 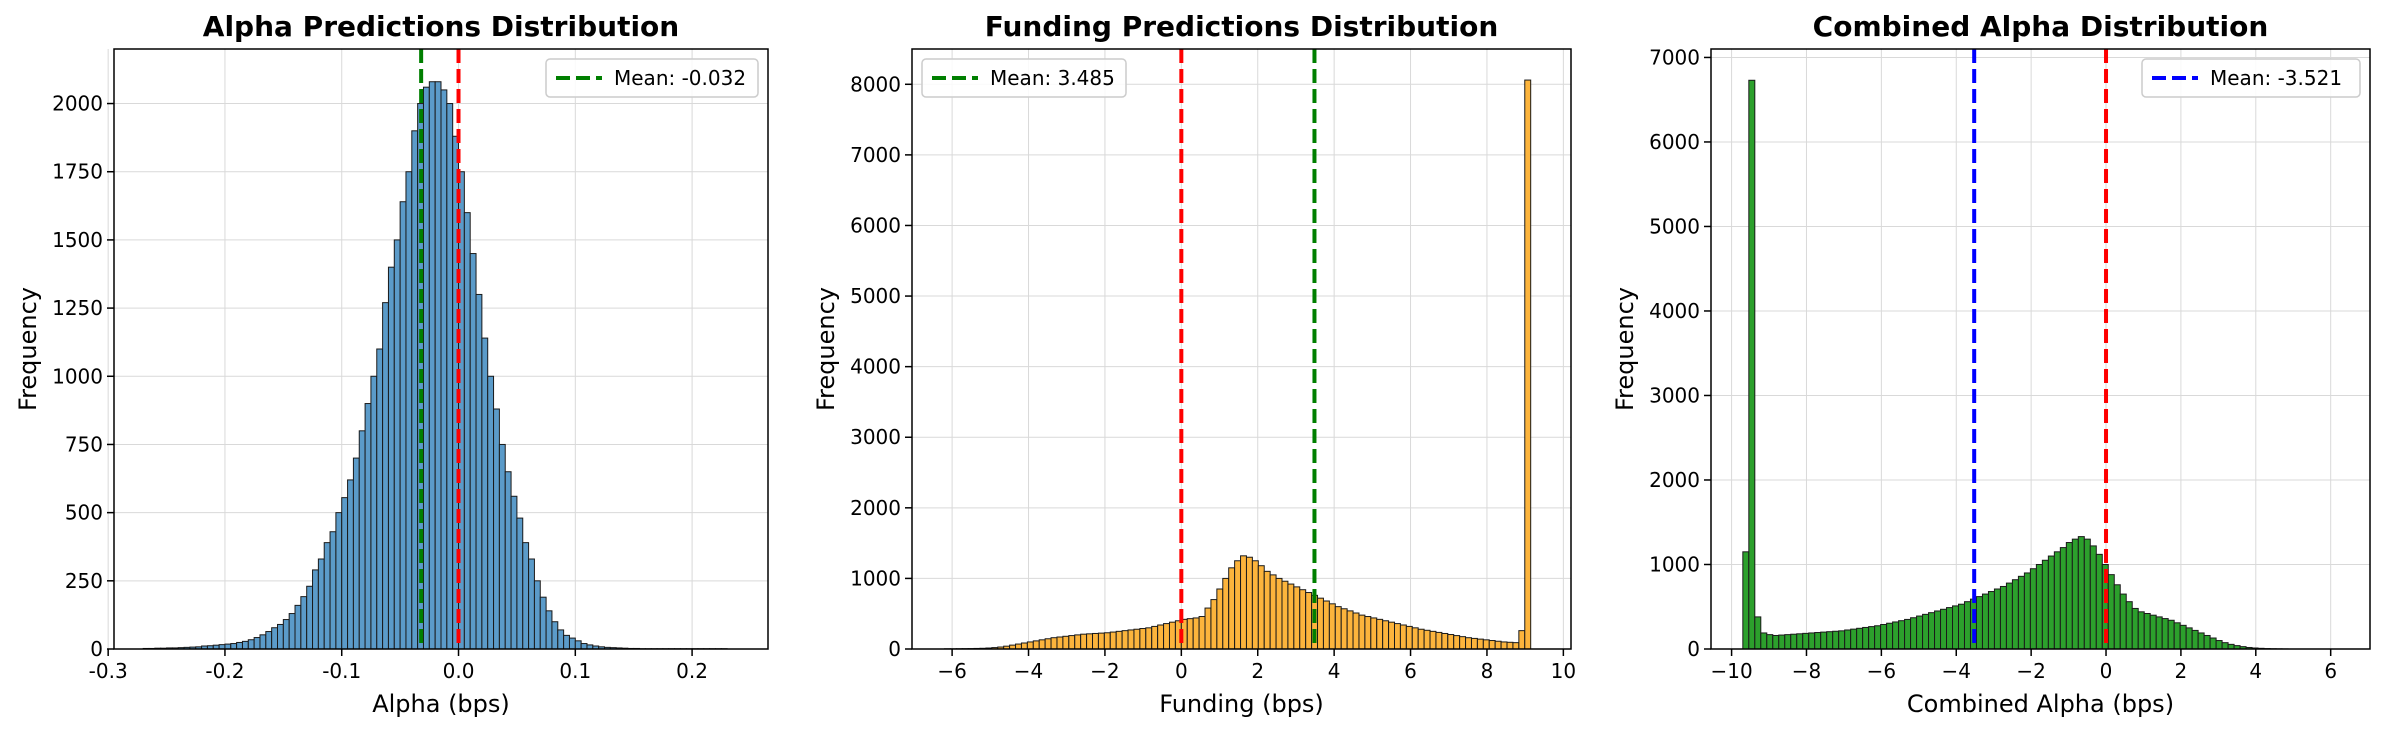 What do you see at coordinates (1881, 671) in the screenshot?
I see `x-tick-label: −6` at bounding box center [1881, 671].